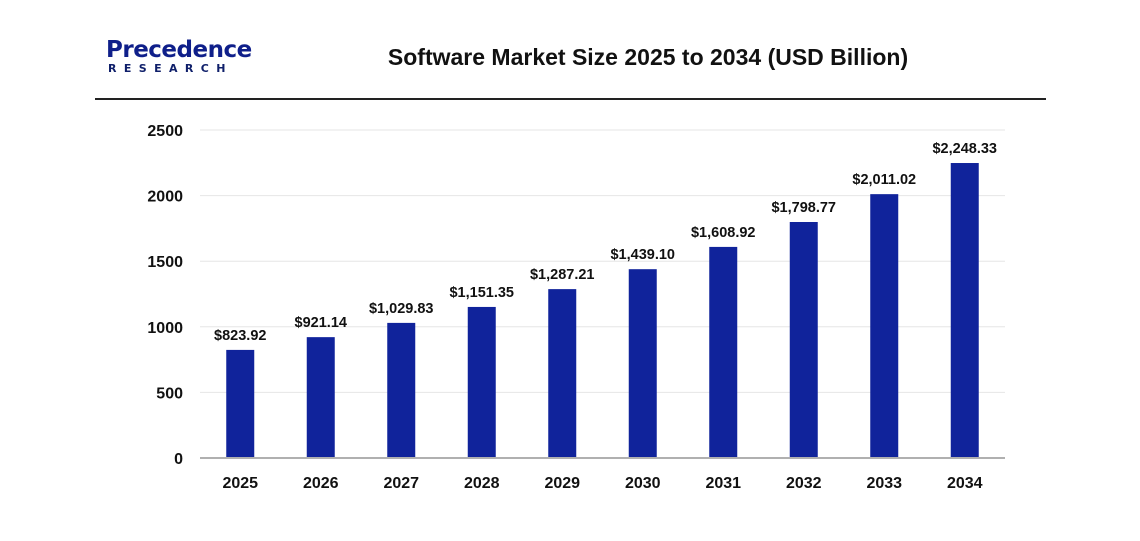  What do you see at coordinates (321, 323) in the screenshot?
I see `data-label: $921.14` at bounding box center [321, 323].